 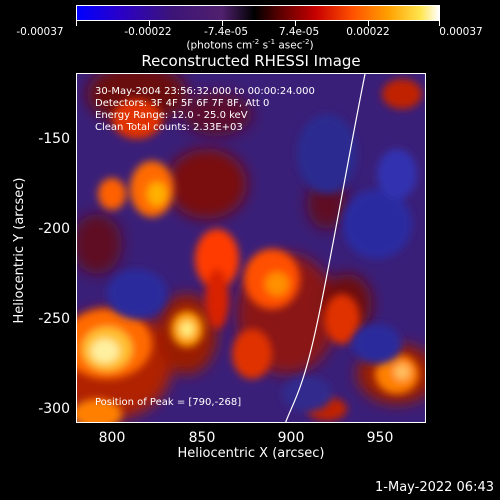 I want to click on image-title: Reconstructed RHESSI Image, so click(x=251, y=61).